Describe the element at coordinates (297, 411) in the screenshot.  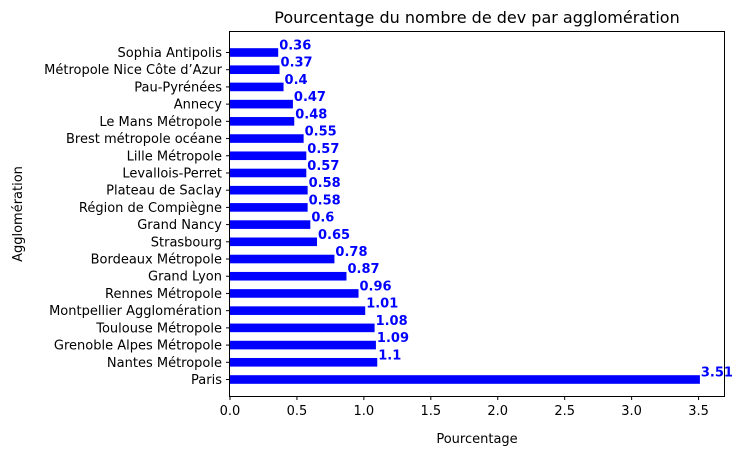
I see `x-tick-label: 0.5` at that location.